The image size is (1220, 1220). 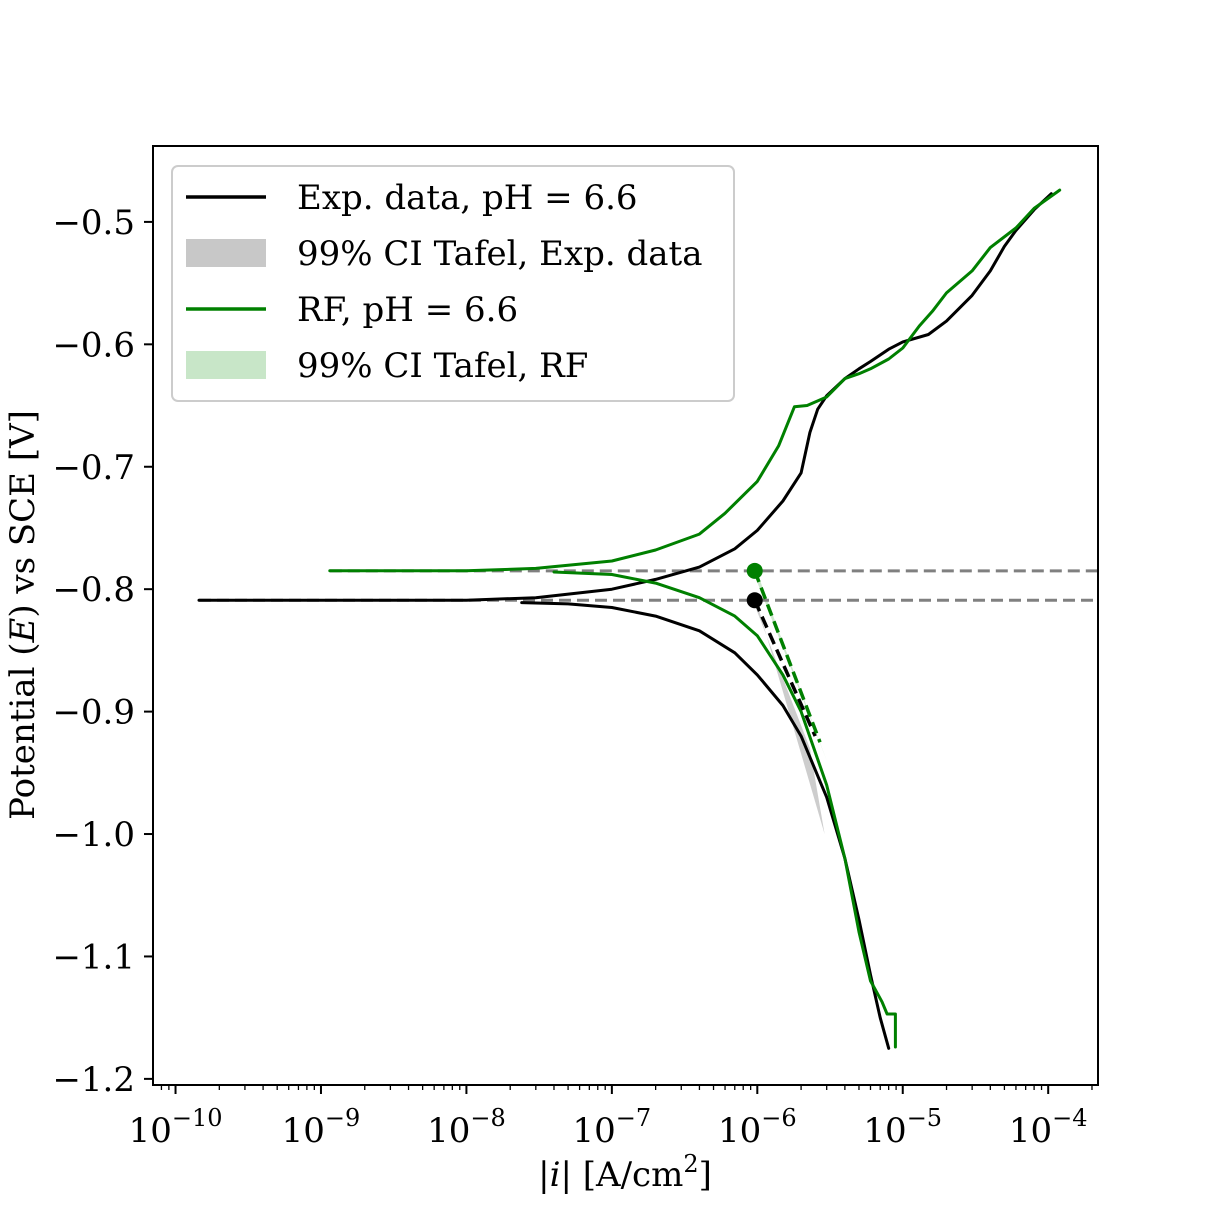 I want to click on x-tick-label: 10⁻⁴, so click(x=1048, y=1127).